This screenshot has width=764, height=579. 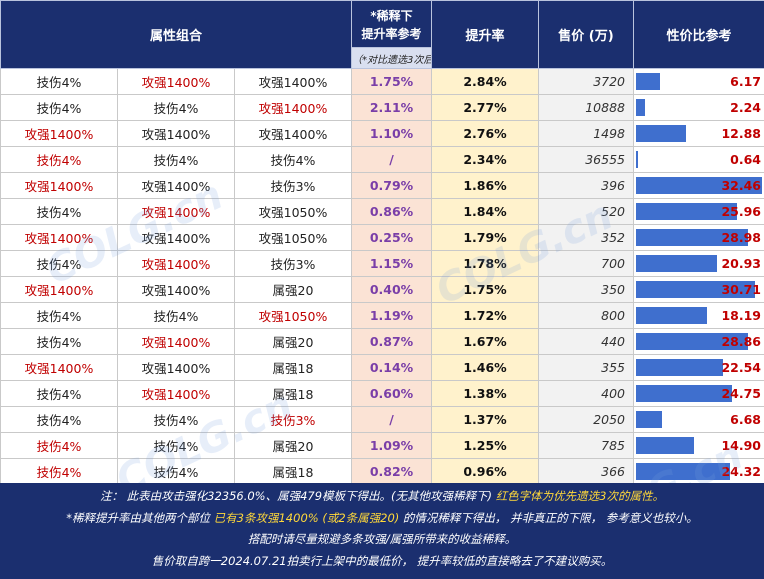 What do you see at coordinates (745, 81) in the screenshot?
I see `cp-value: 6.17` at bounding box center [745, 81].